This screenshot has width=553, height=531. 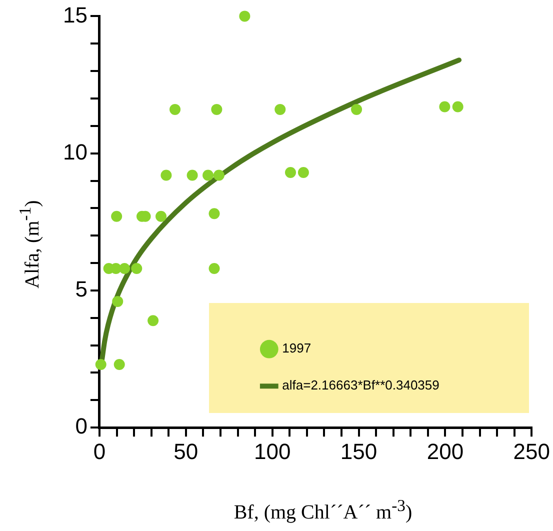 What do you see at coordinates (323, 510) in the screenshot?
I see `x-axis-title: Bf, (mg Chl´´A´´ m$^{-3}$)` at bounding box center [323, 510].